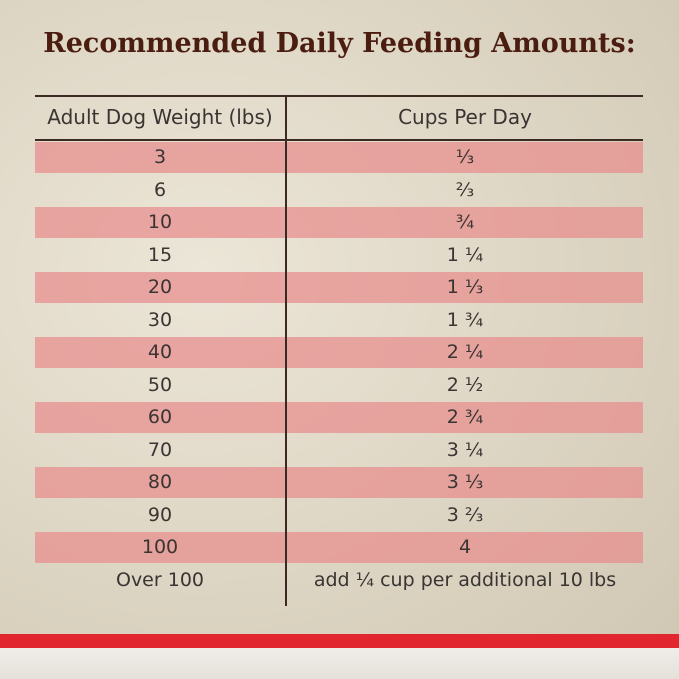 The width and height of the screenshot is (679, 679). What do you see at coordinates (160, 189) in the screenshot?
I see `table-cell: 6` at bounding box center [160, 189].